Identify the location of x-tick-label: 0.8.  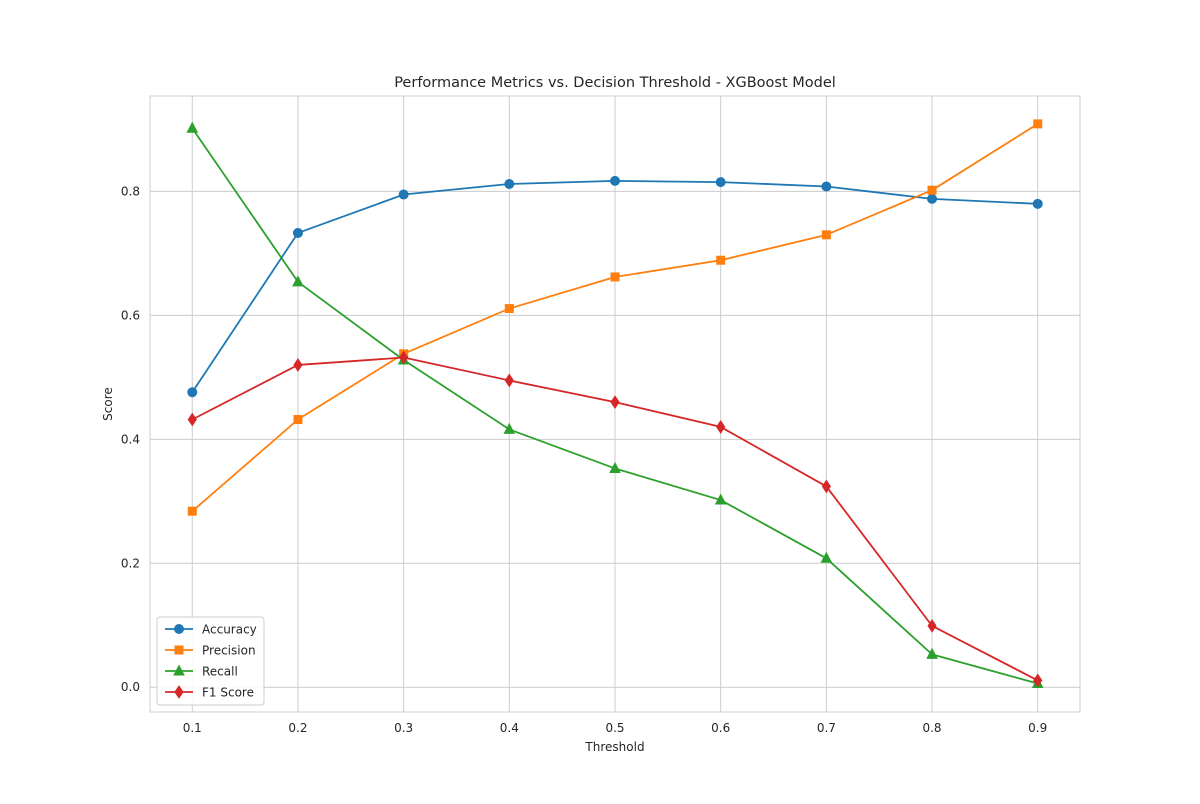
(931, 728).